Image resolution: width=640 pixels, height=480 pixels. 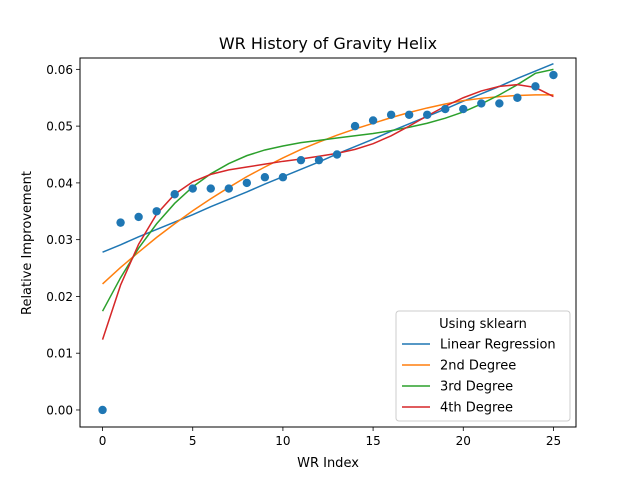 I want to click on legend-entry-label: Linear Regression, so click(x=498, y=345).